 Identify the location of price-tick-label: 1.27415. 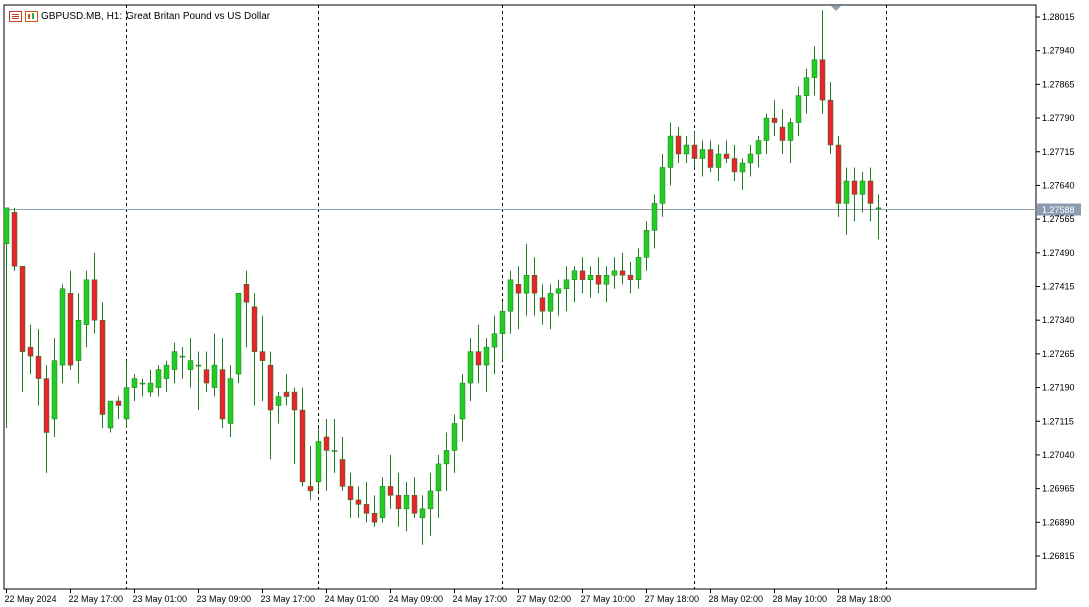
(1058, 287).